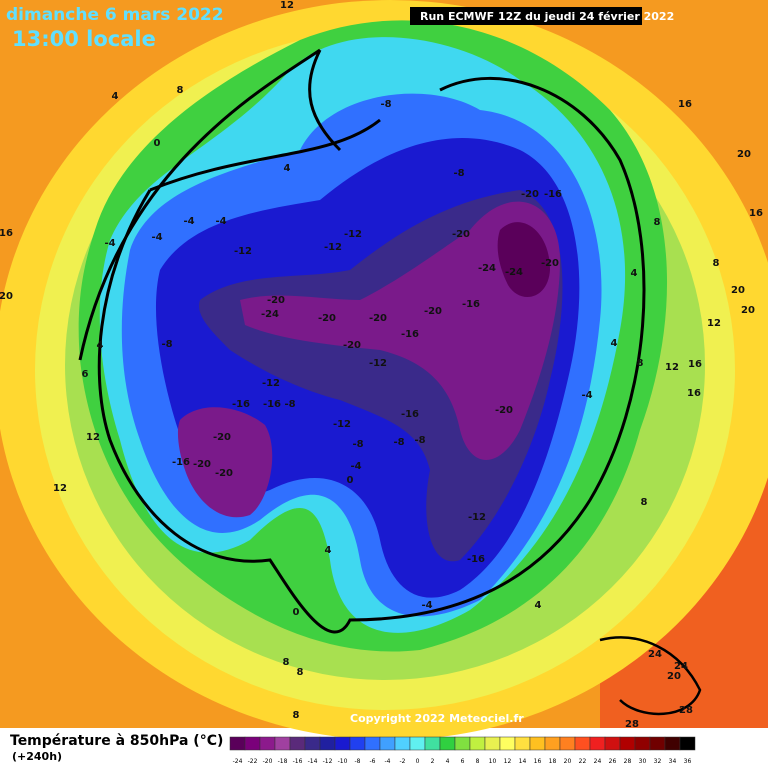 The height and width of the screenshot is (772, 768). I want to click on contour-label: 6, so click(85, 374).